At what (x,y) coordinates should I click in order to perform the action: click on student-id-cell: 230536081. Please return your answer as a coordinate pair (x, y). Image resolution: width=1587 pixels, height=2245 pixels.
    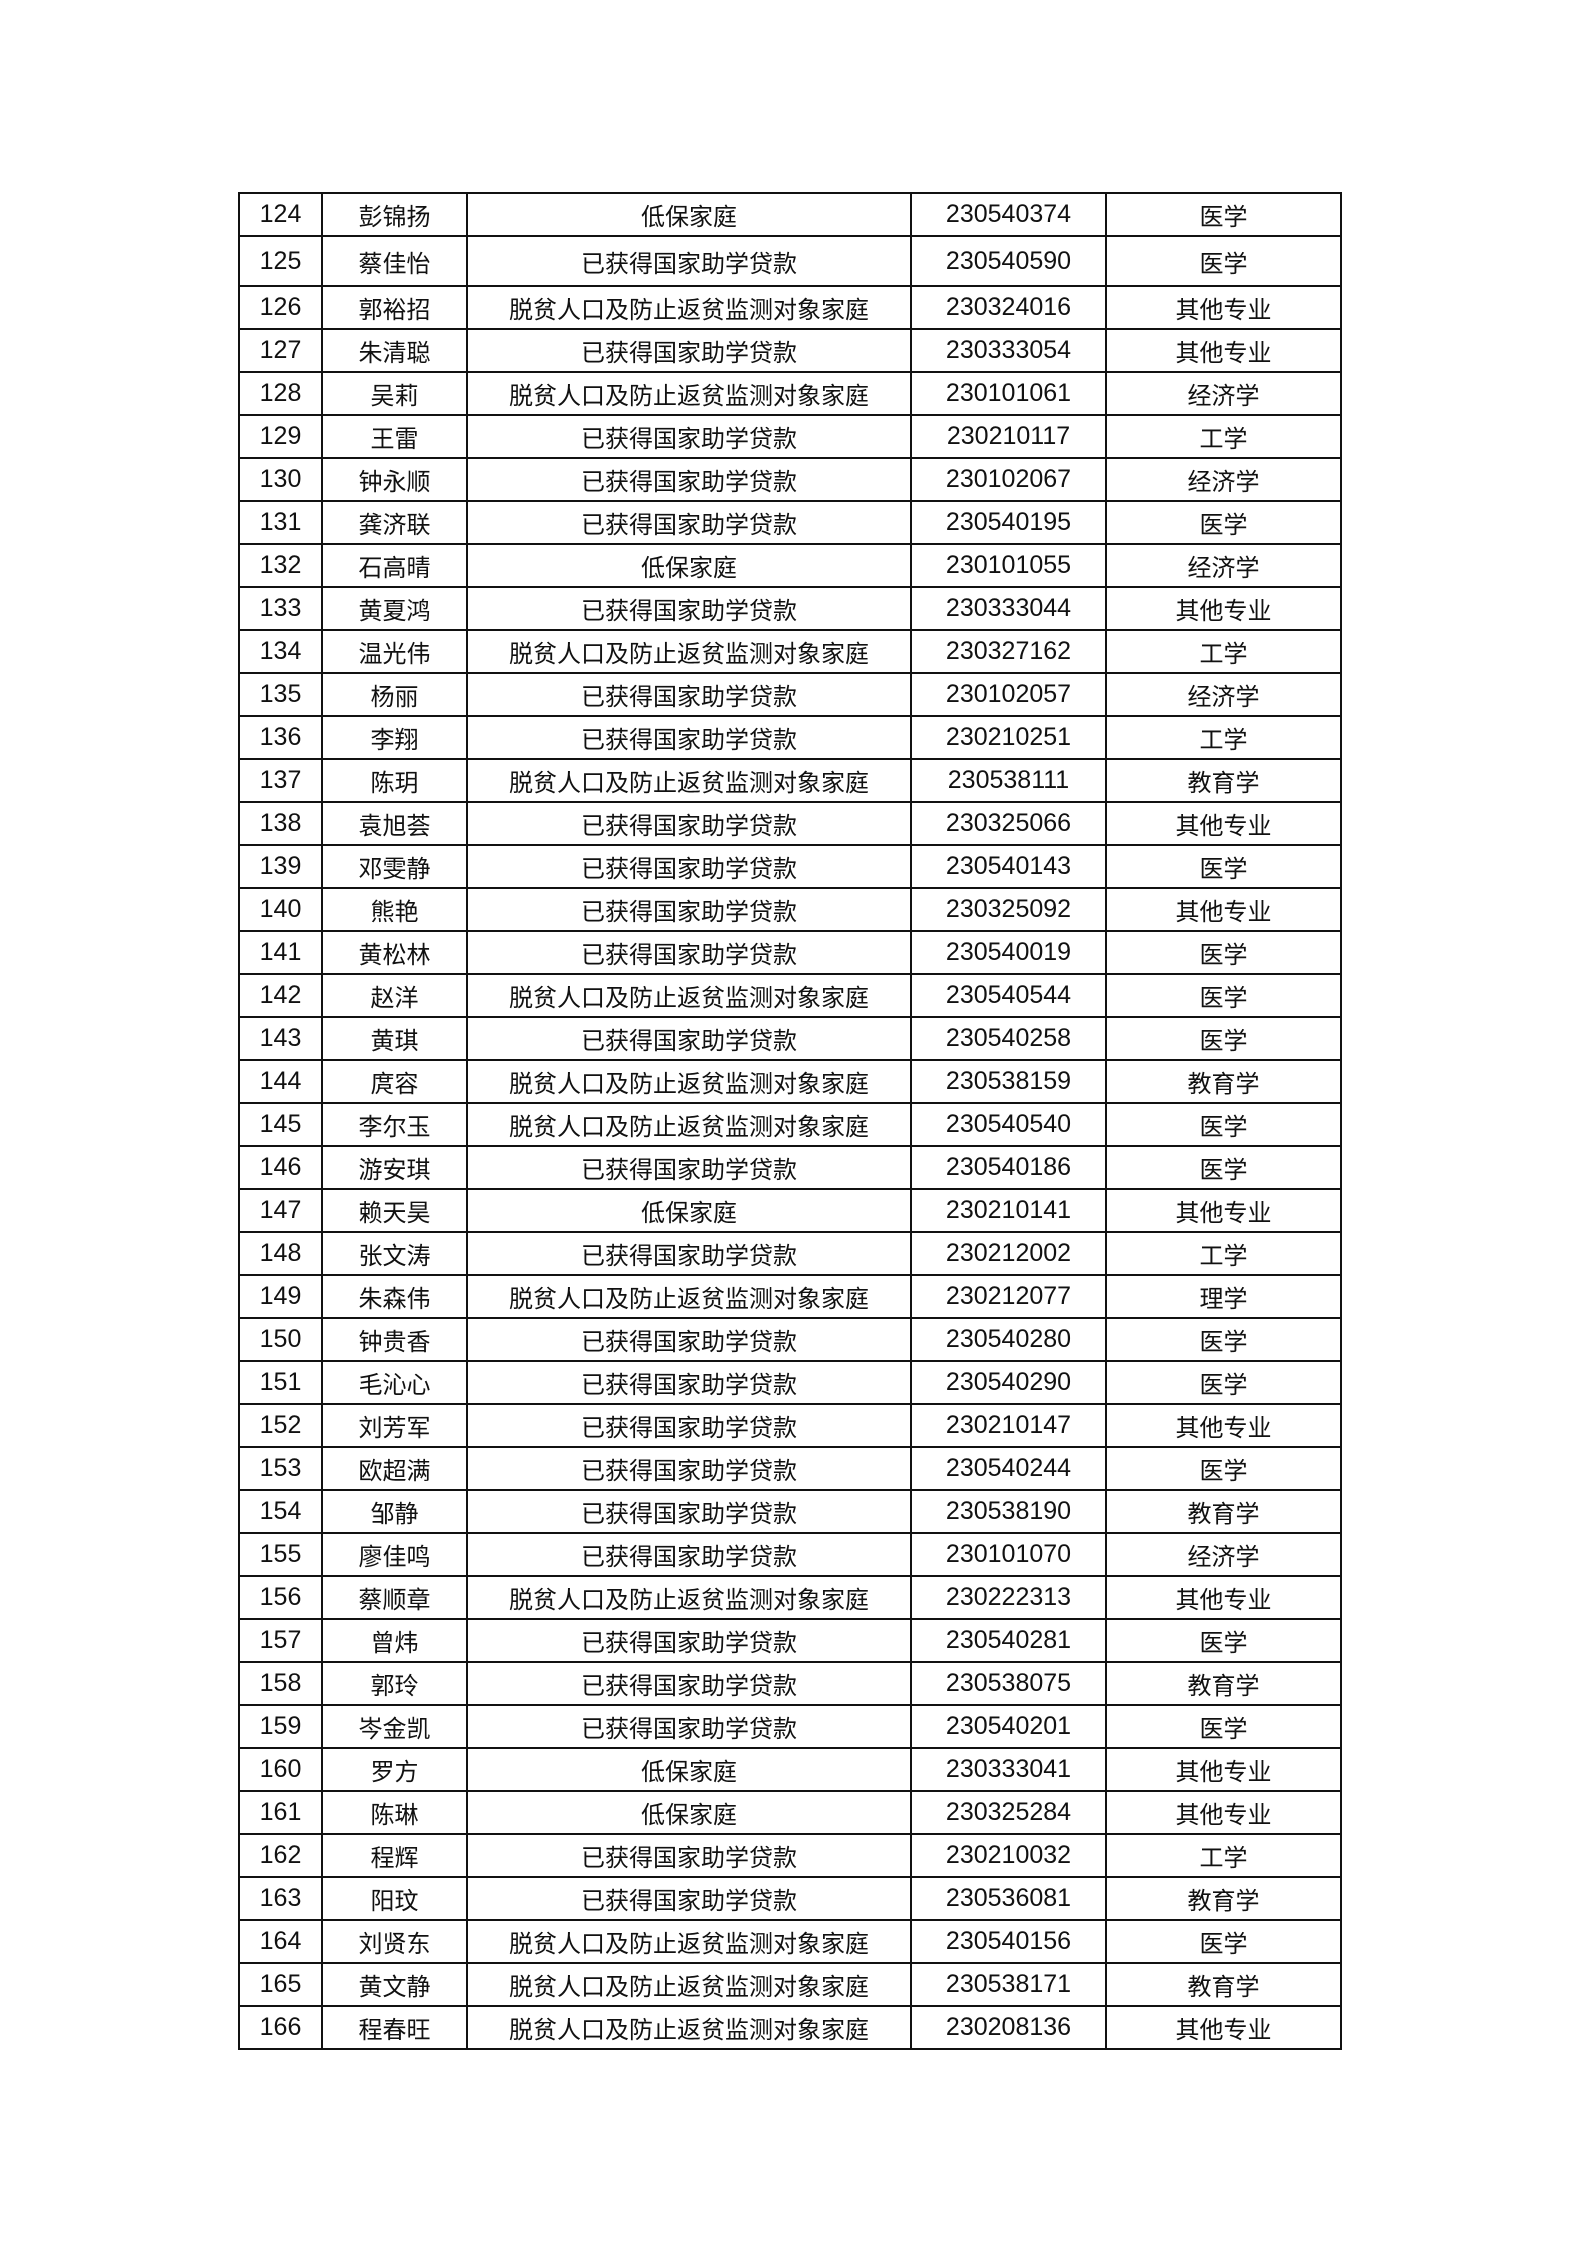
    Looking at the image, I should click on (1008, 1898).